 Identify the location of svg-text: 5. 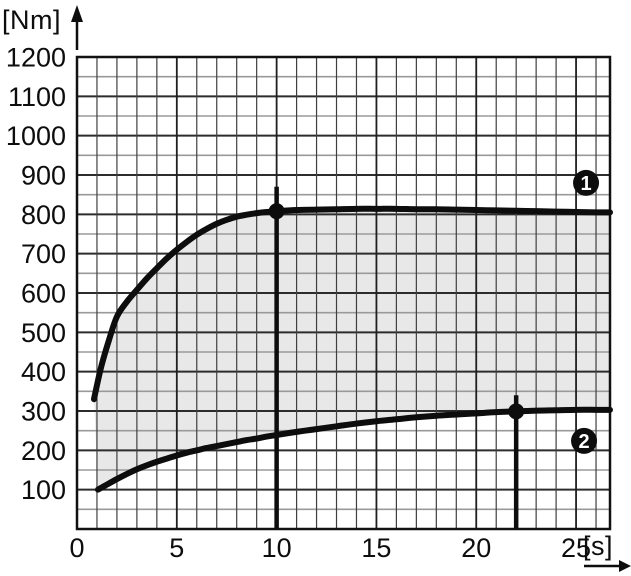
(176, 548).